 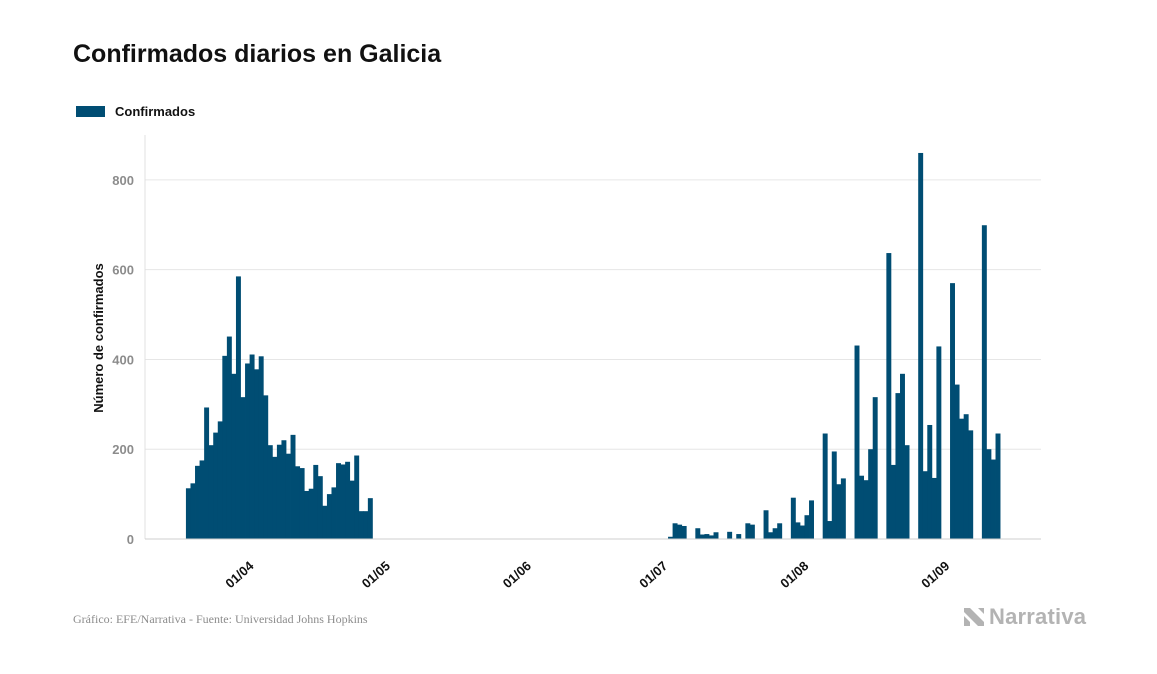 What do you see at coordinates (123, 180) in the screenshot?
I see `y-tick-label: 800` at bounding box center [123, 180].